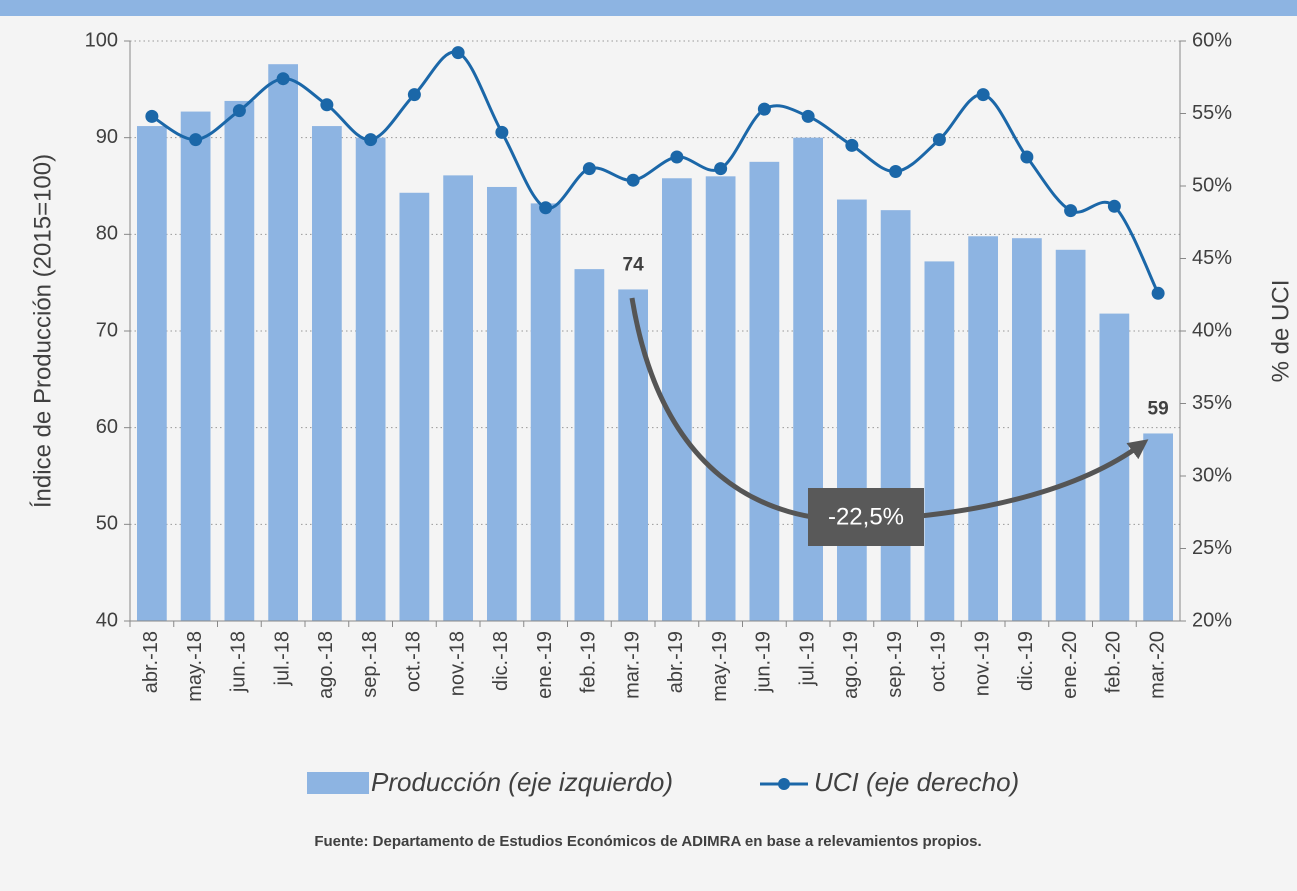 Image resolution: width=1297 pixels, height=891 pixels. Describe the element at coordinates (338, 783) in the screenshot. I see `legend-swatch` at that location.